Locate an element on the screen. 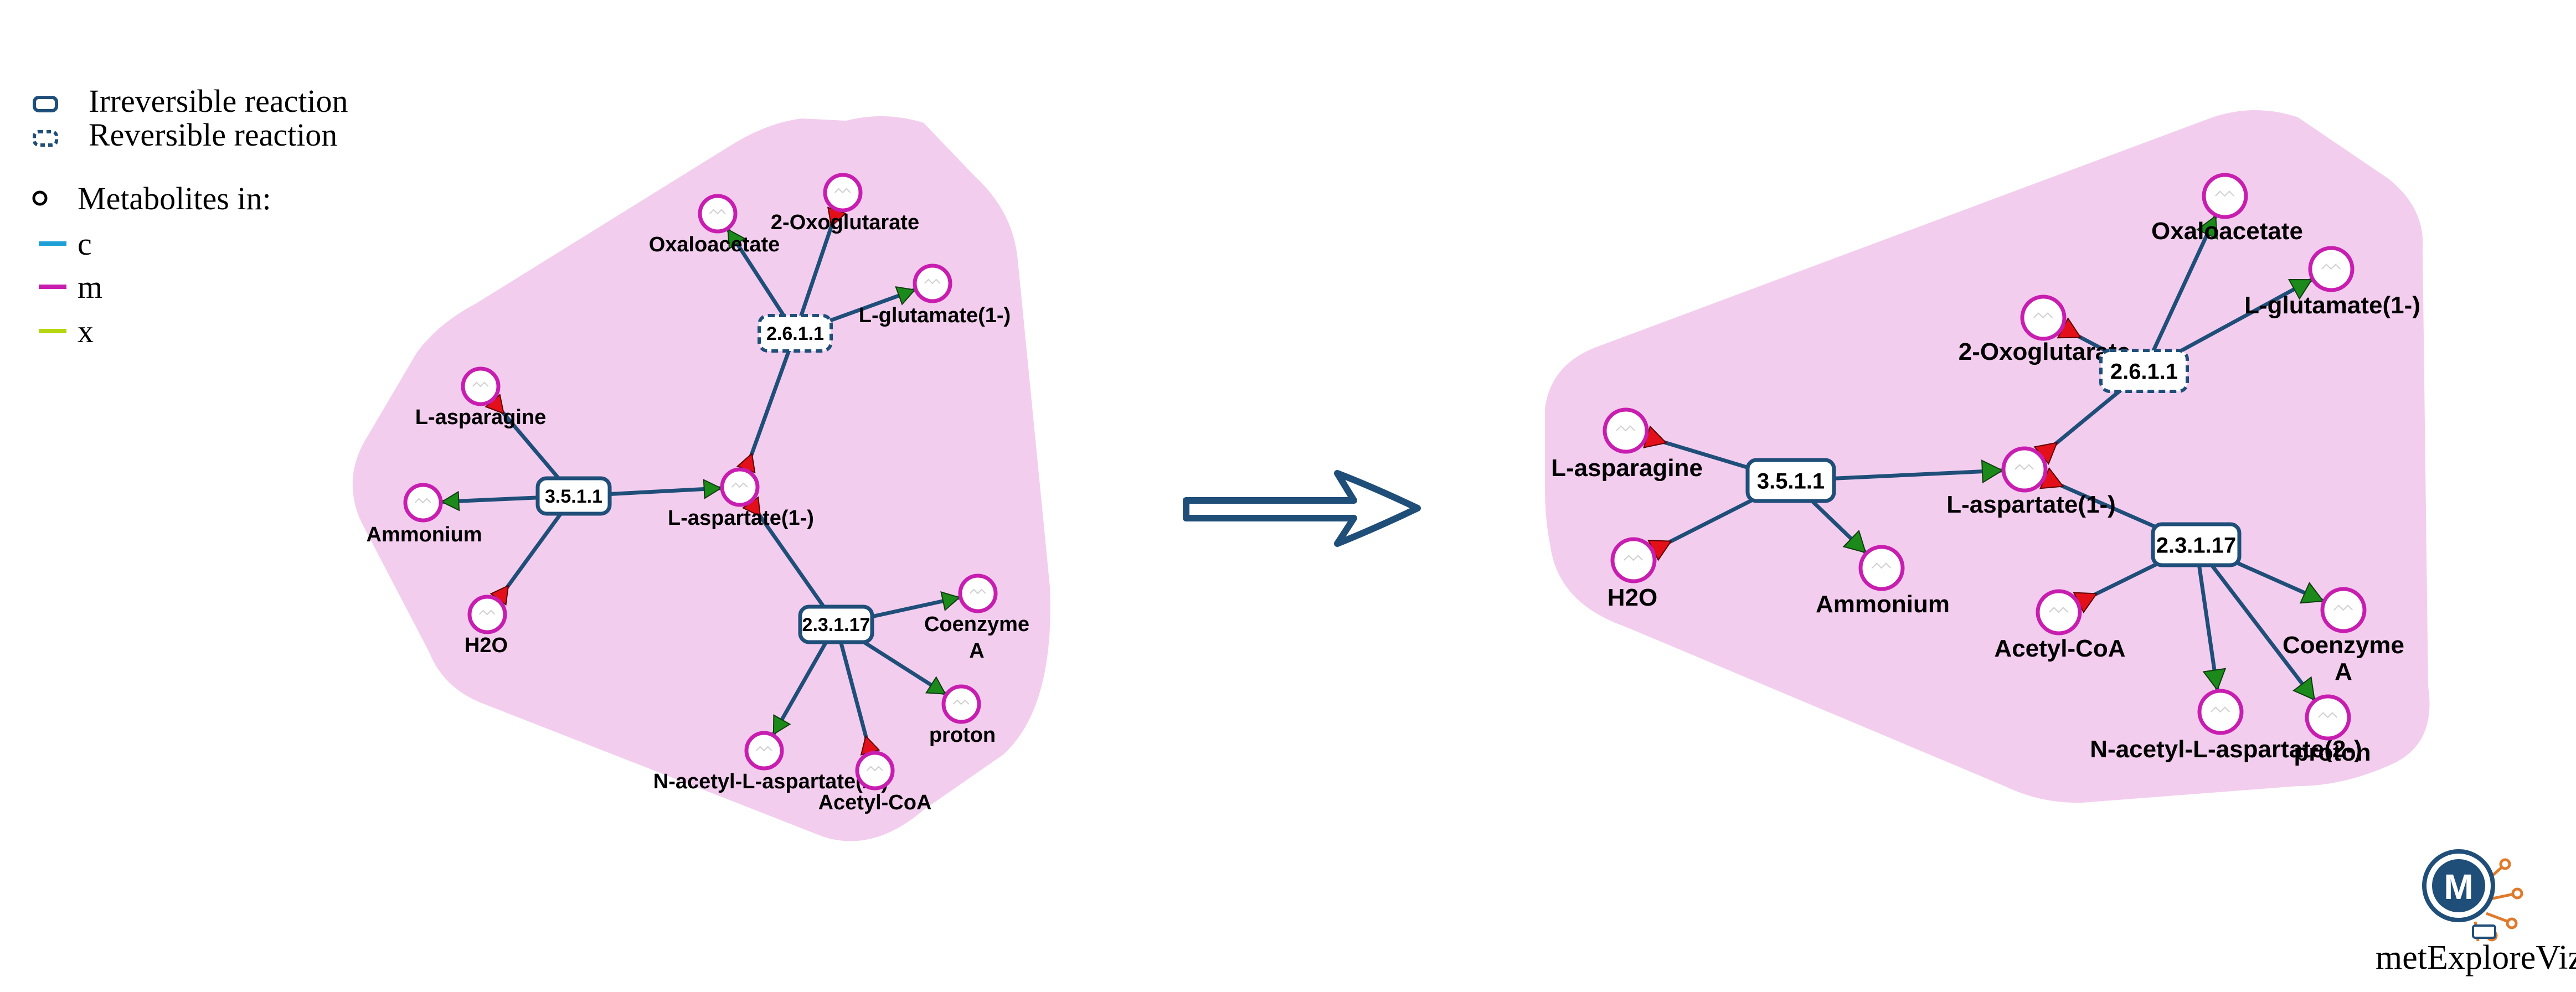 This screenshot has height=992, width=2576. left-structure-icon-asp is located at coordinates (739, 485).